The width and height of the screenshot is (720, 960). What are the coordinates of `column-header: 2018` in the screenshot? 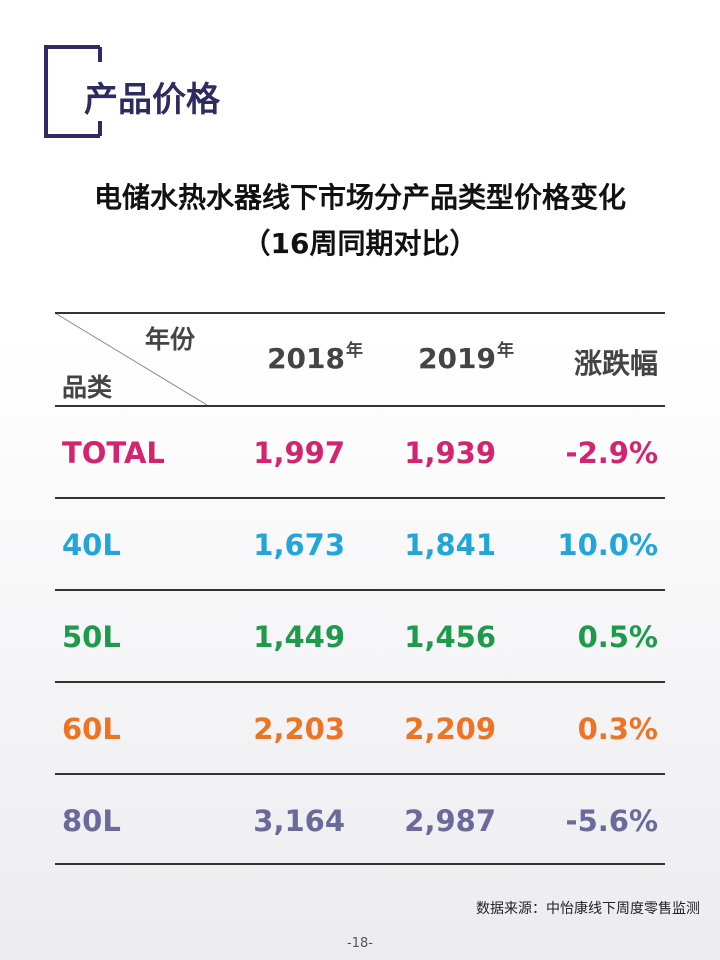 It's located at (306, 358).